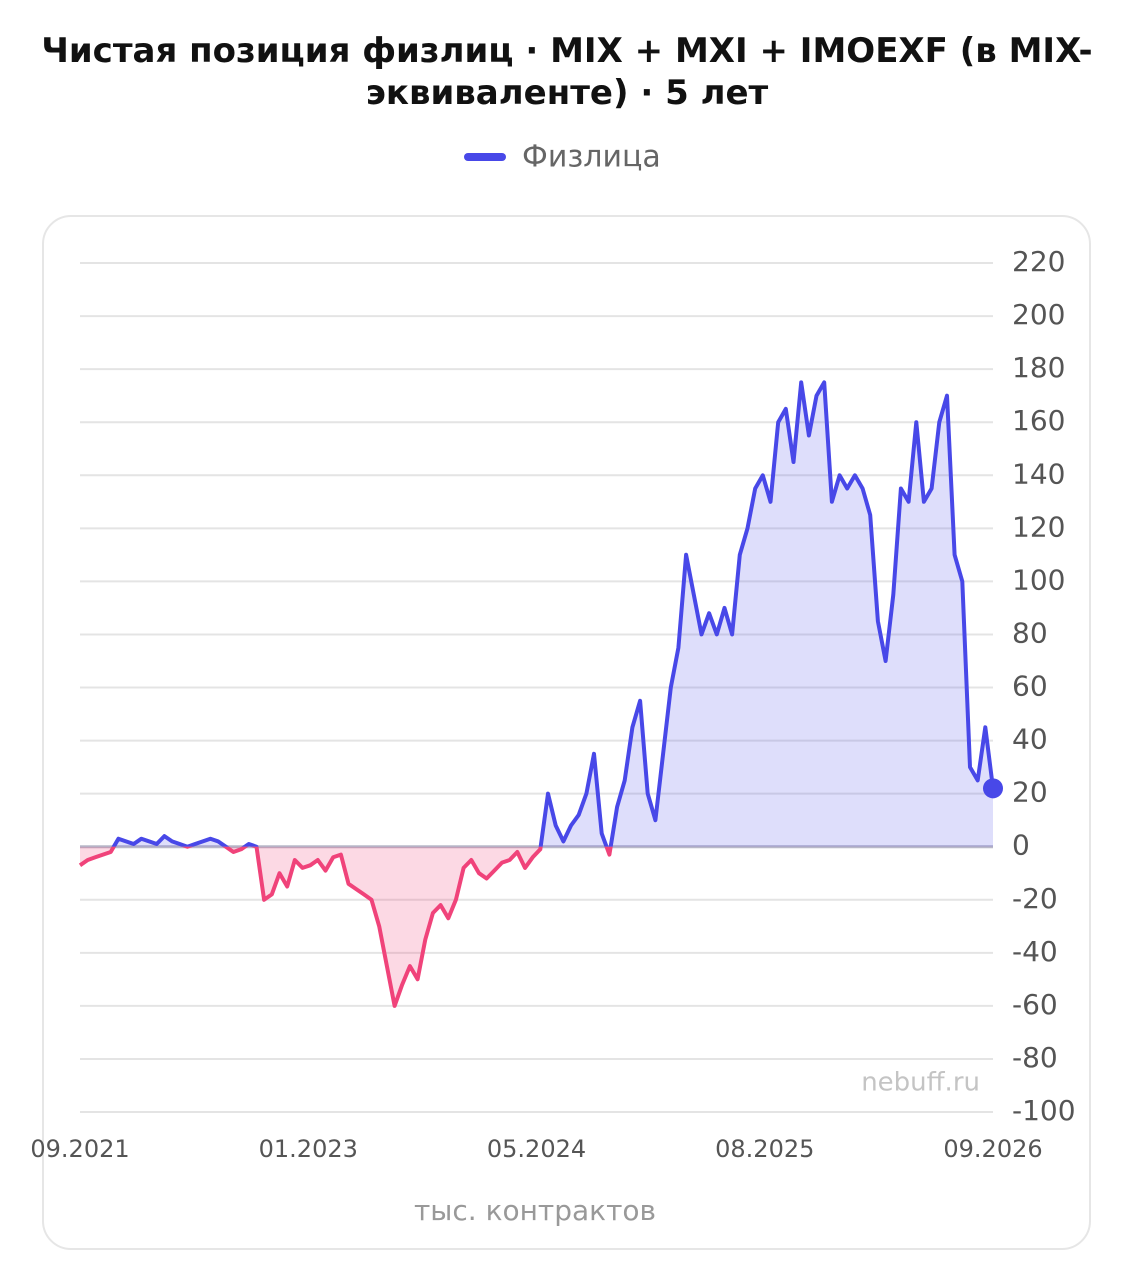  What do you see at coordinates (1030, 632) in the screenshot?
I see `y-tick-label: 80` at bounding box center [1030, 632].